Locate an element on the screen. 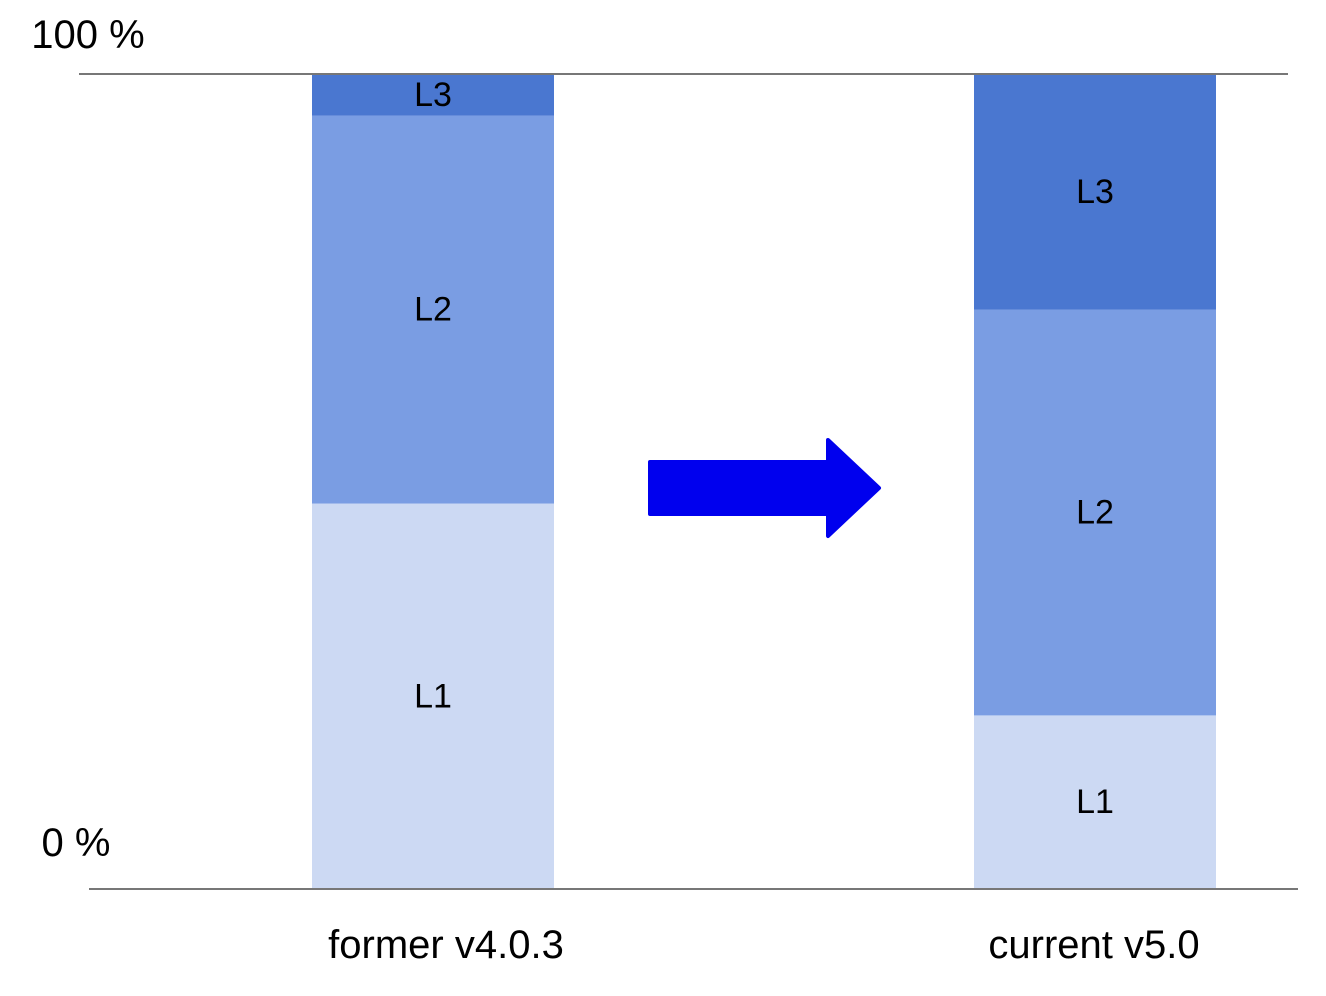 This screenshot has width=1326, height=996. right-arrow-icon is located at coordinates (764, 488).